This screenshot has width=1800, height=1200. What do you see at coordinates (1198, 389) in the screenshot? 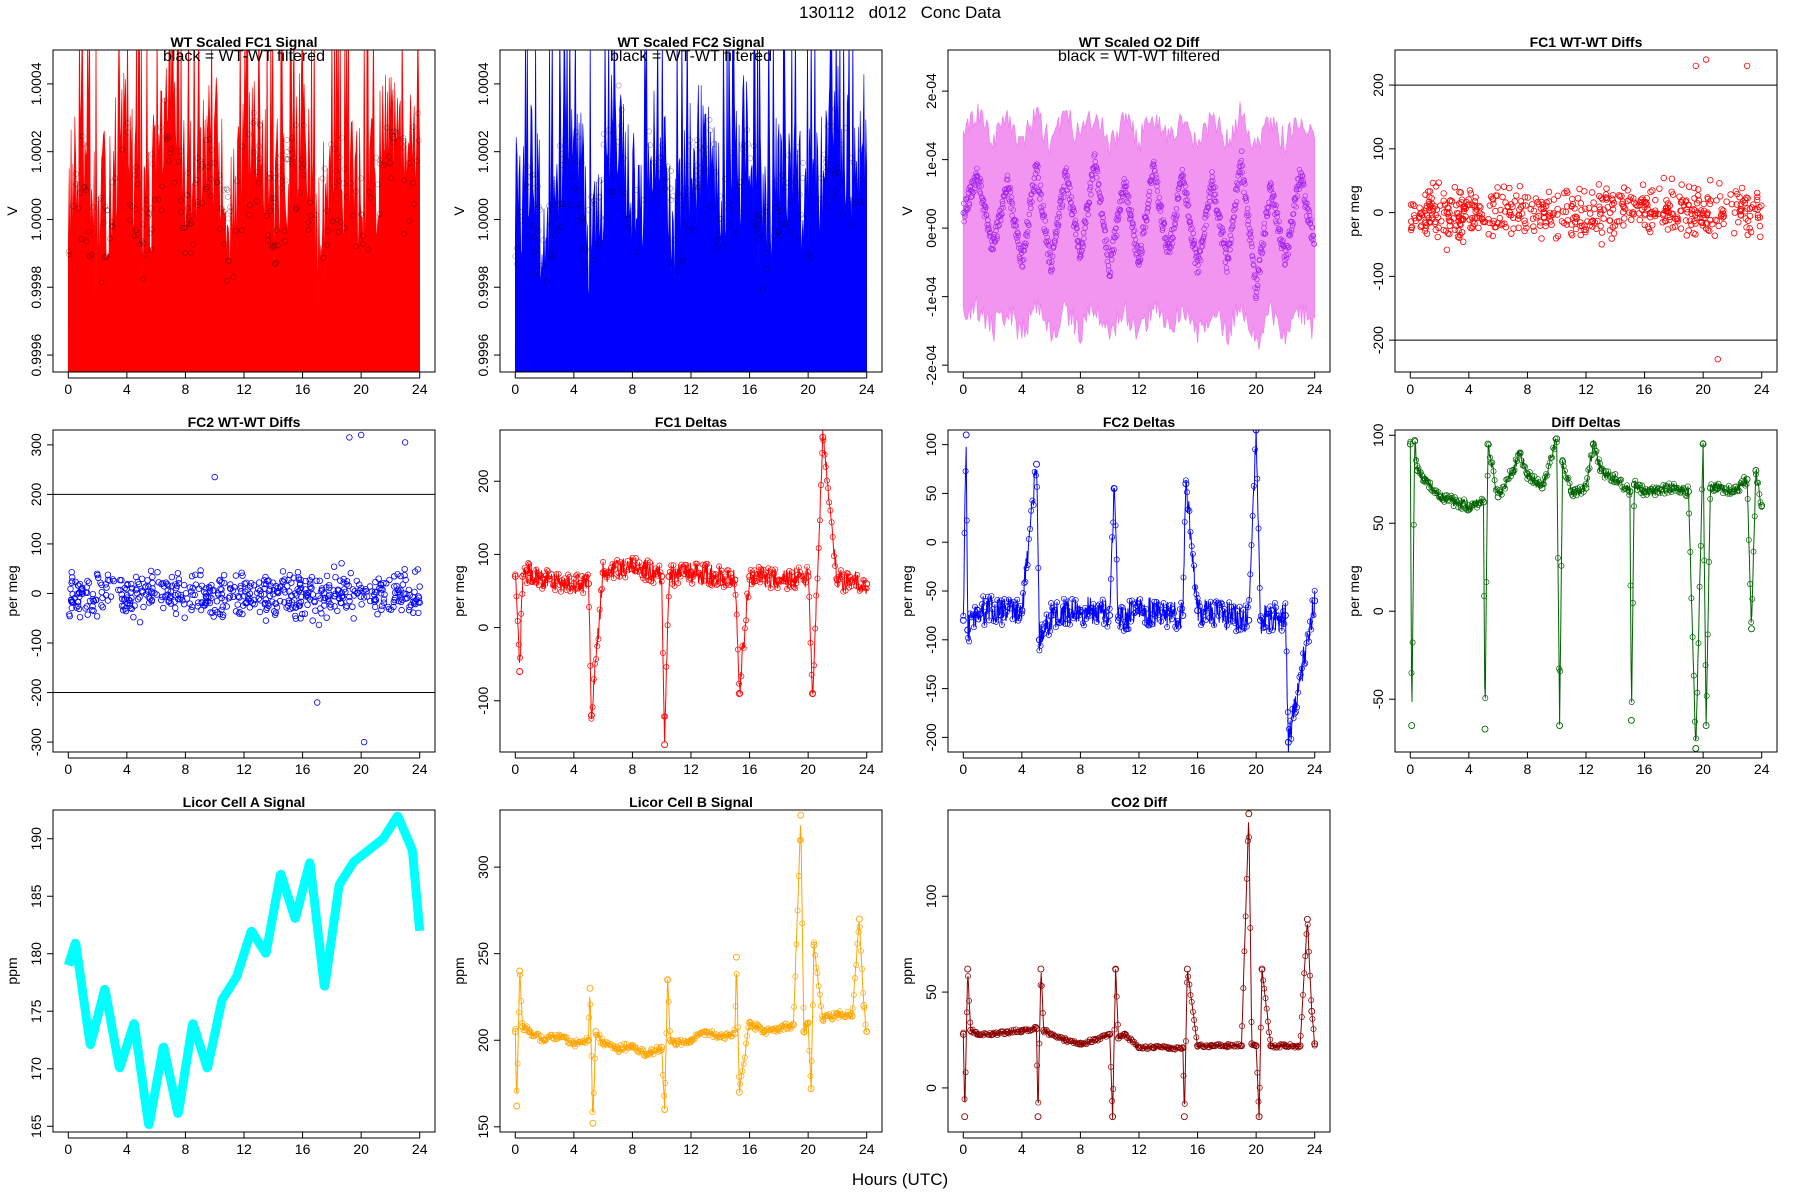
I see `x-tick-label: 16` at bounding box center [1198, 389].